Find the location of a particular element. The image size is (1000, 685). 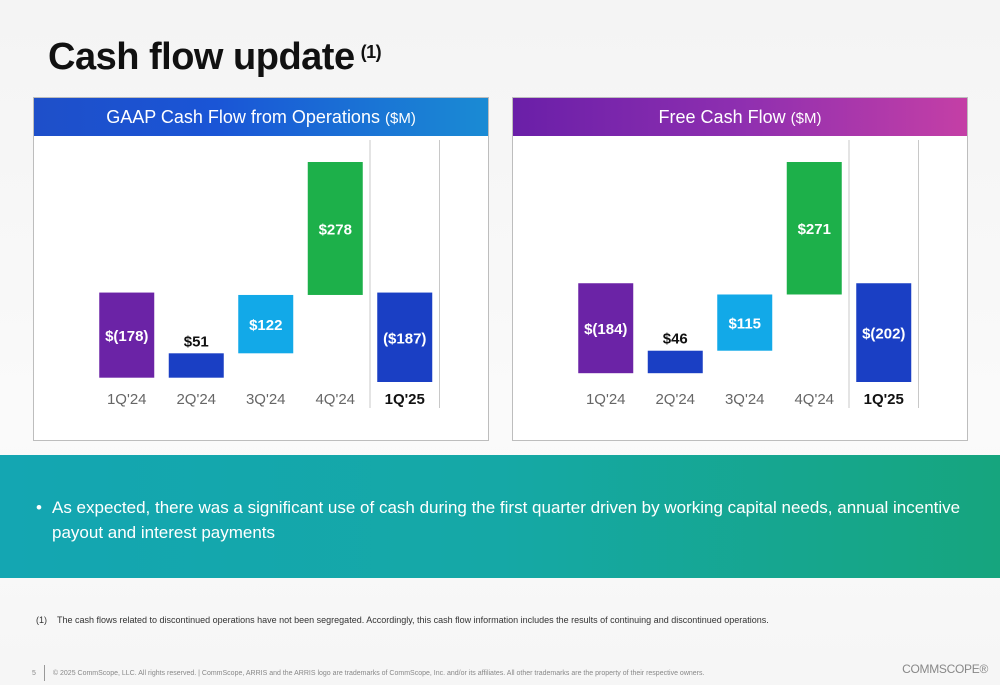

data-label: $122 is located at coordinates (265, 325).